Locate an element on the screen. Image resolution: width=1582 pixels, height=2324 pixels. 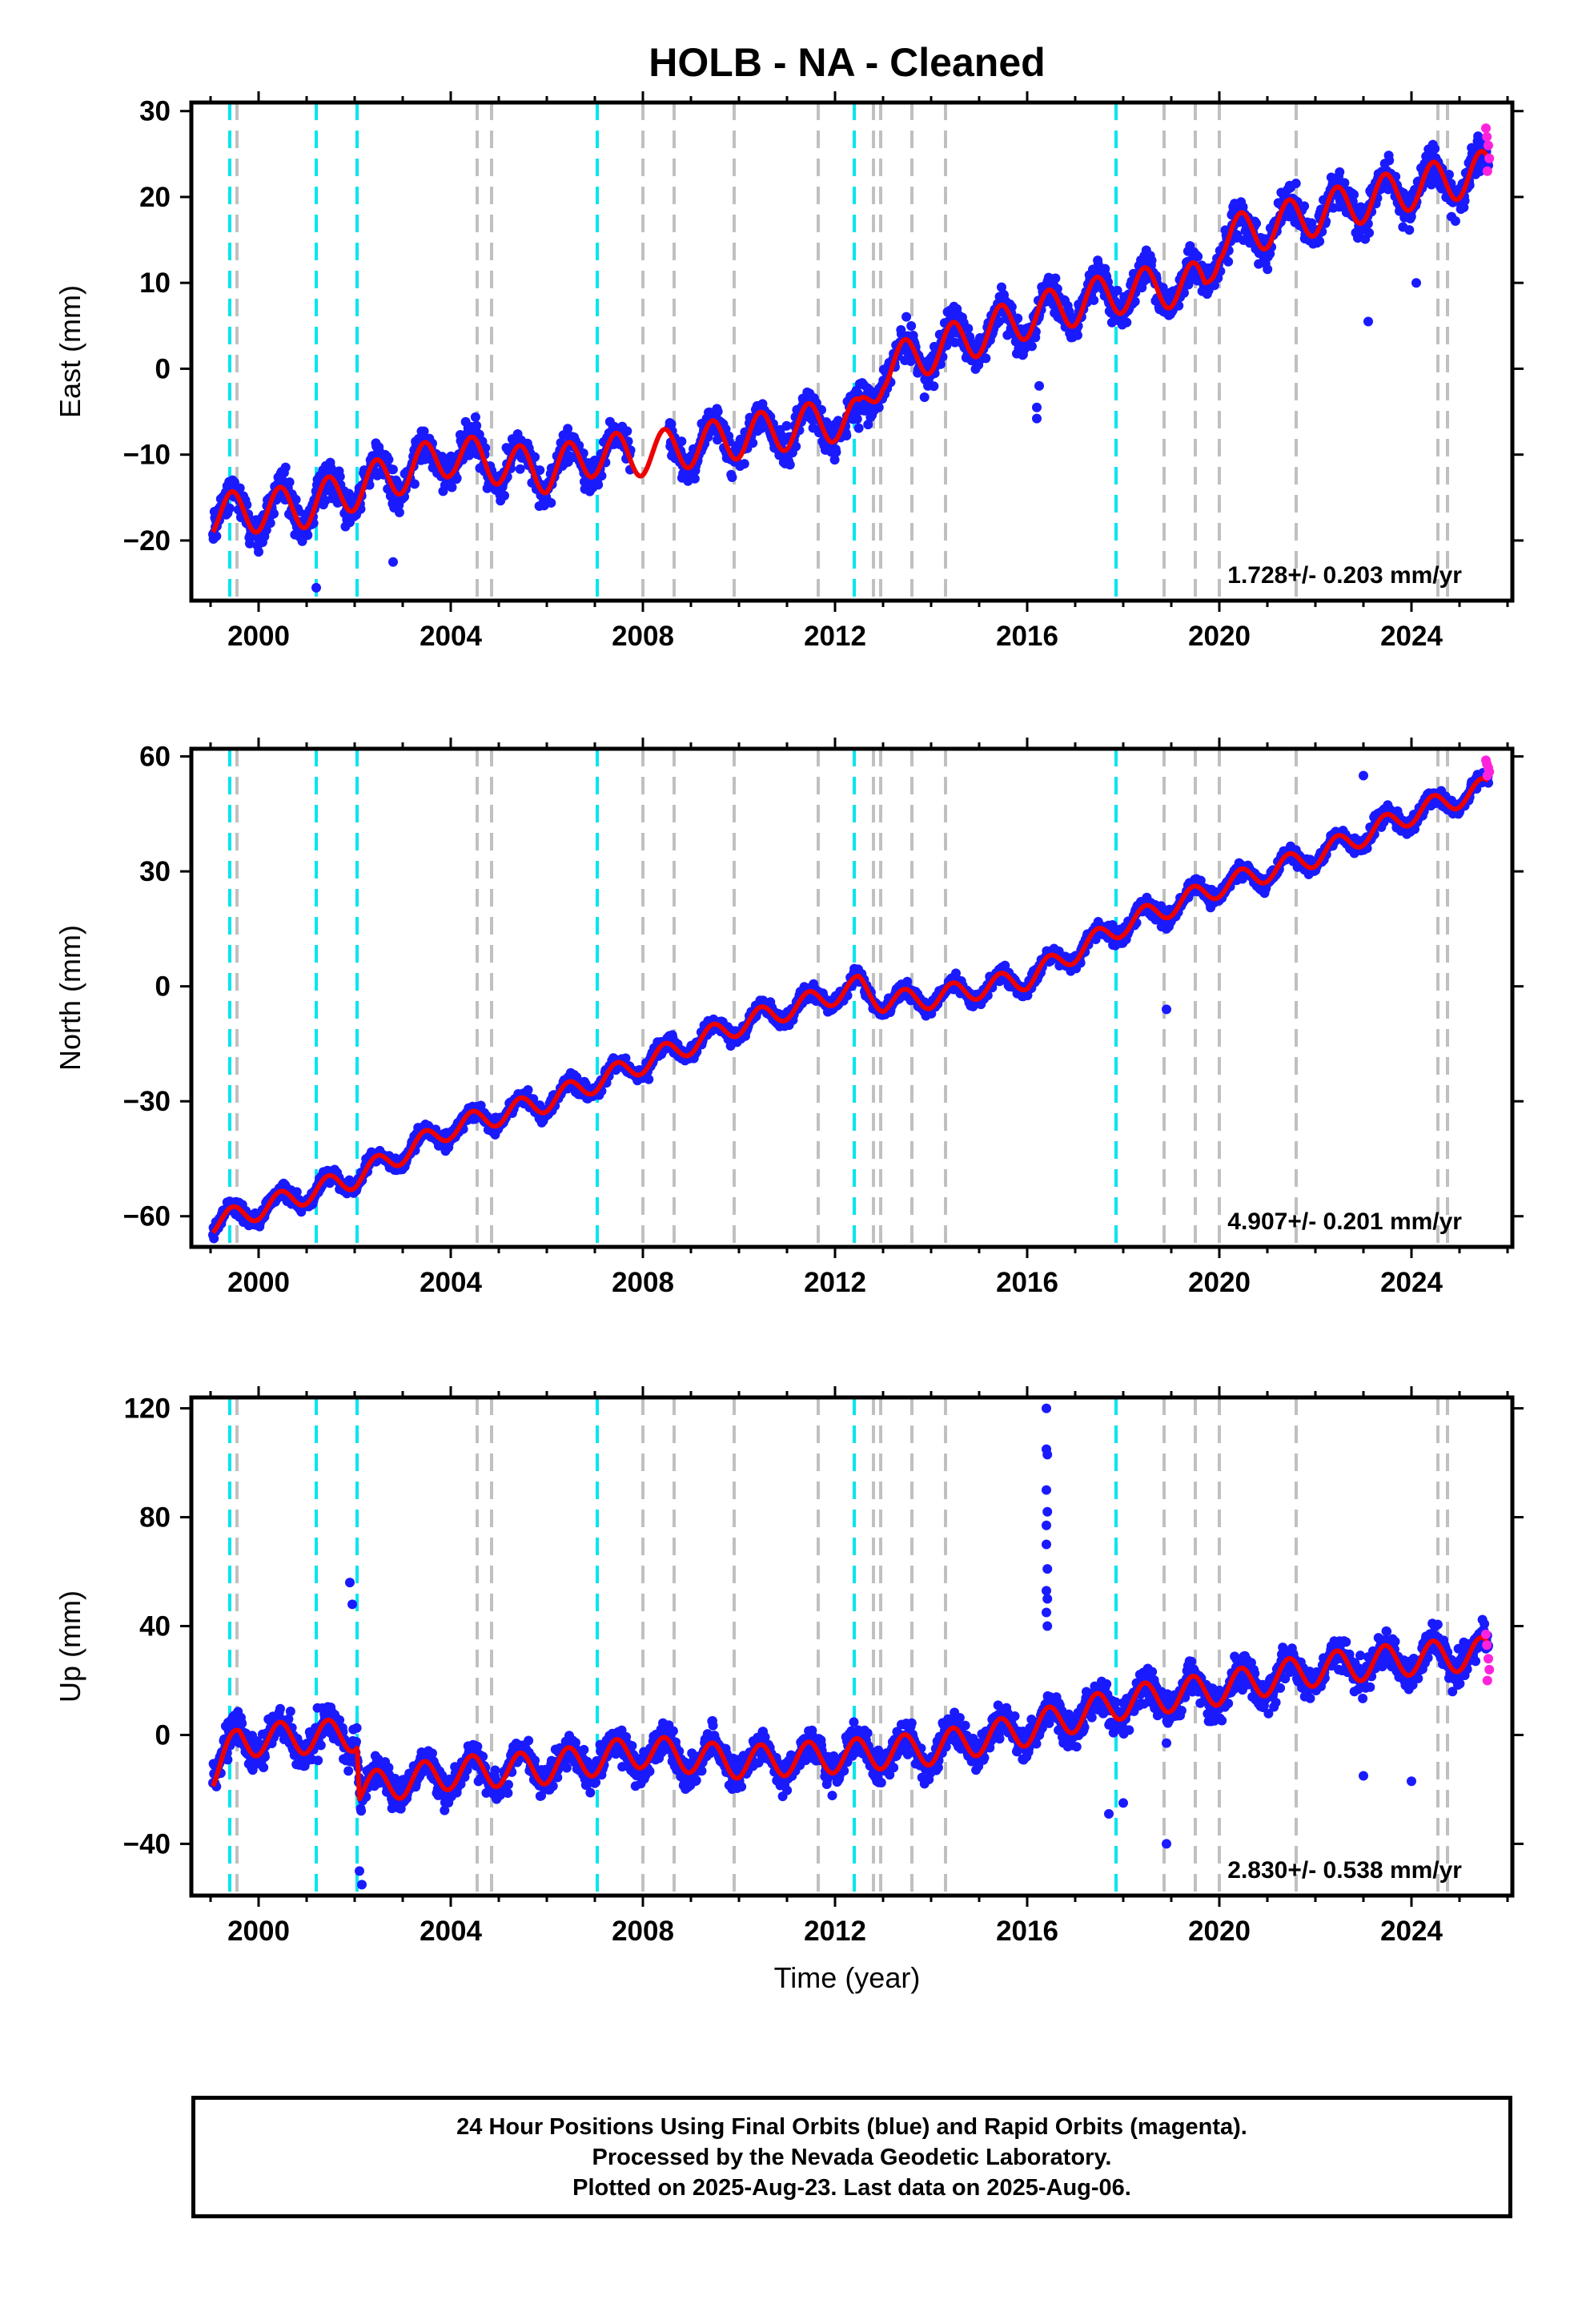
y-tick-label: −10 is located at coordinates (147, 456).